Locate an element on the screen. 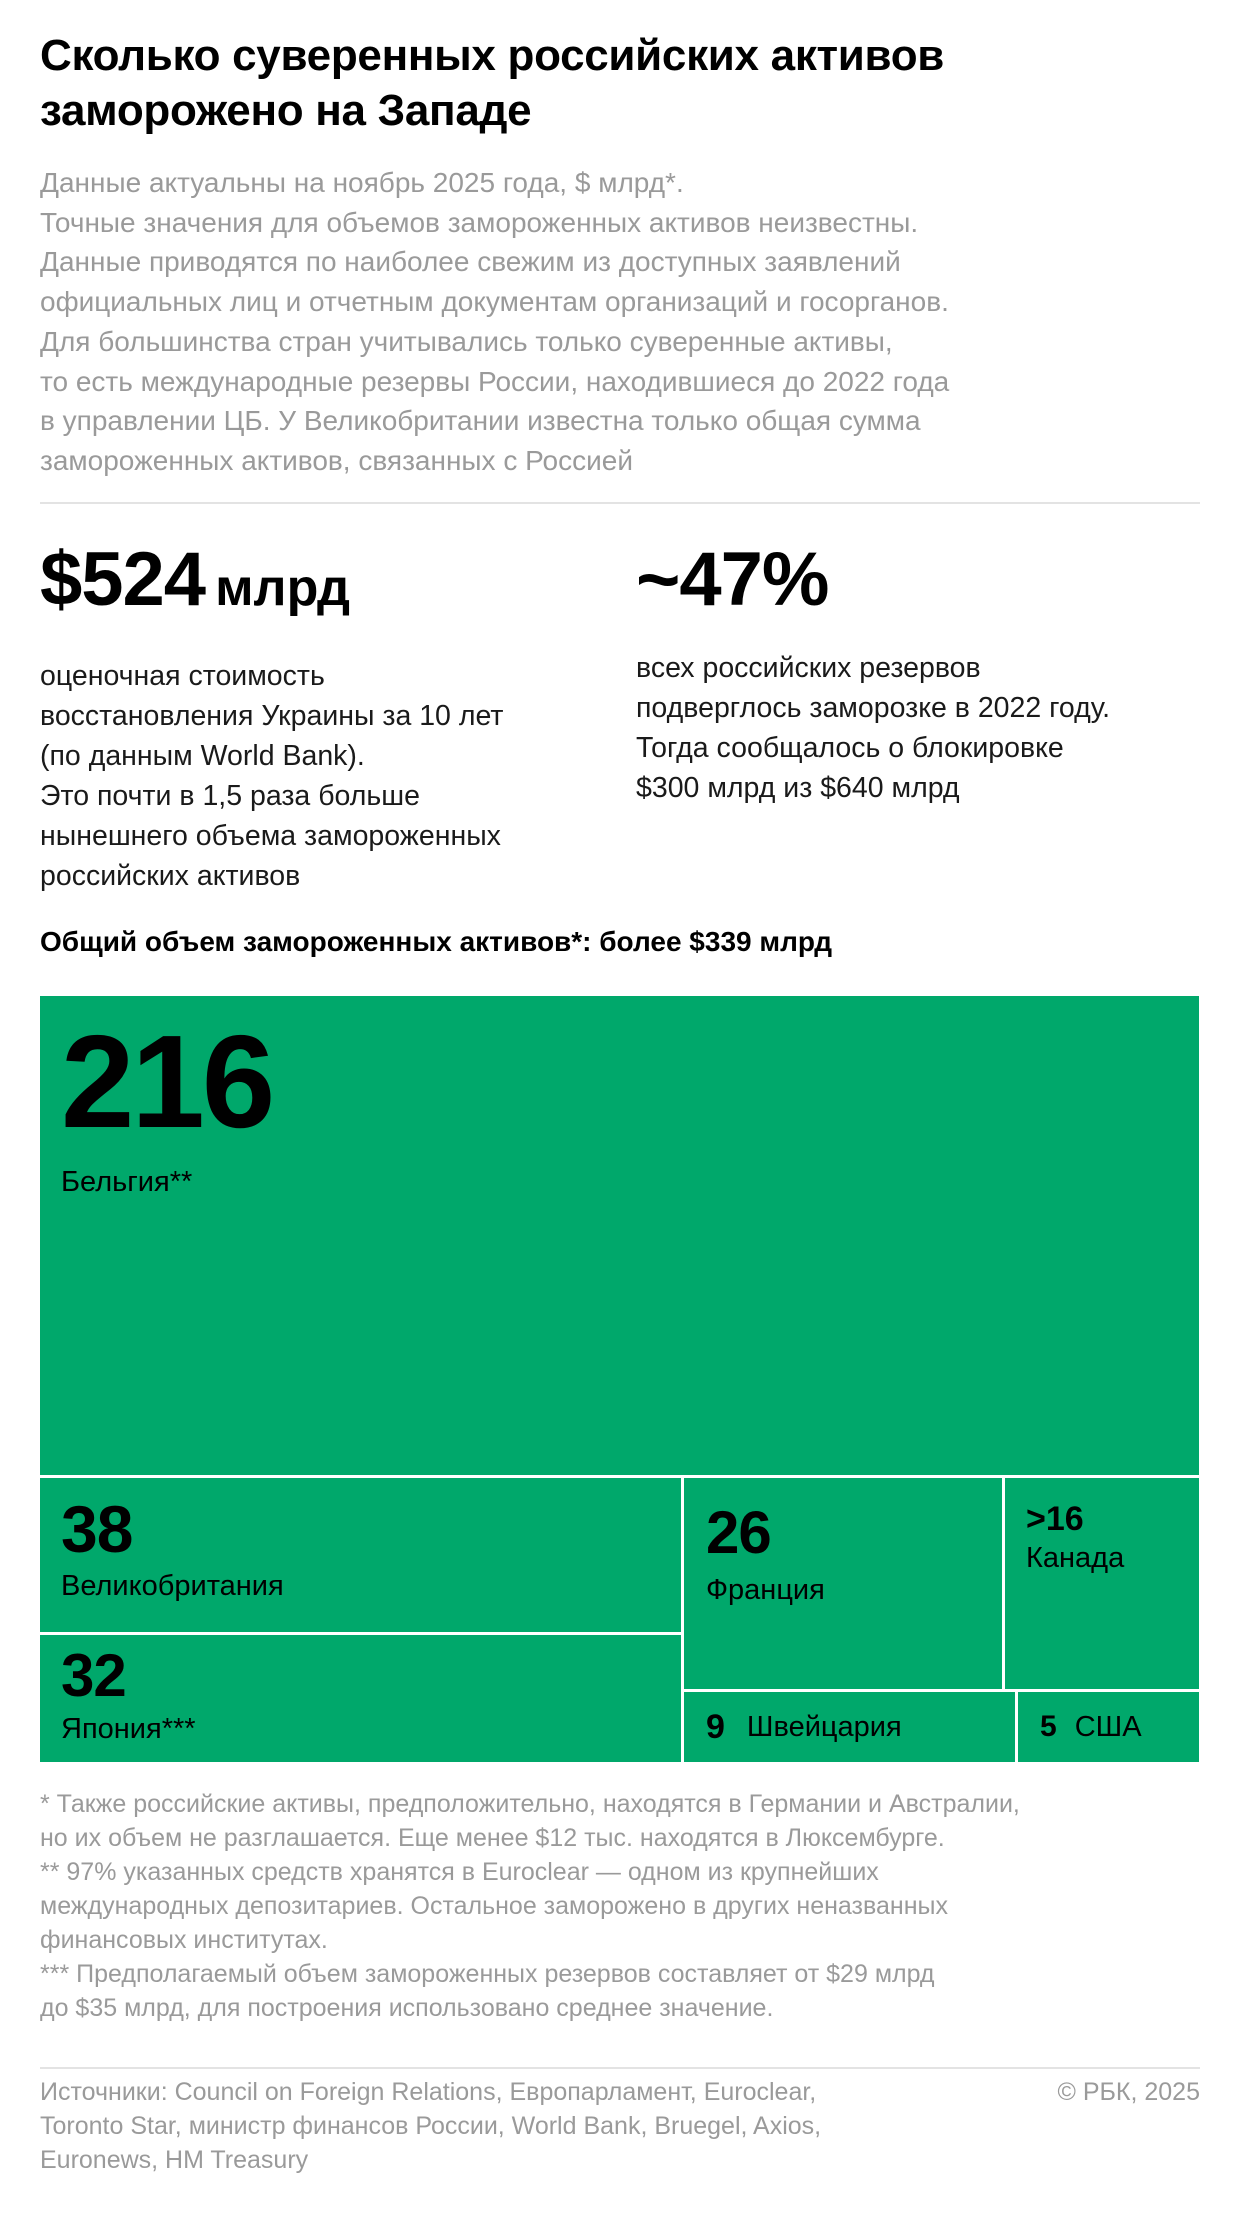  tile-value: 9 is located at coordinates (715, 1726).